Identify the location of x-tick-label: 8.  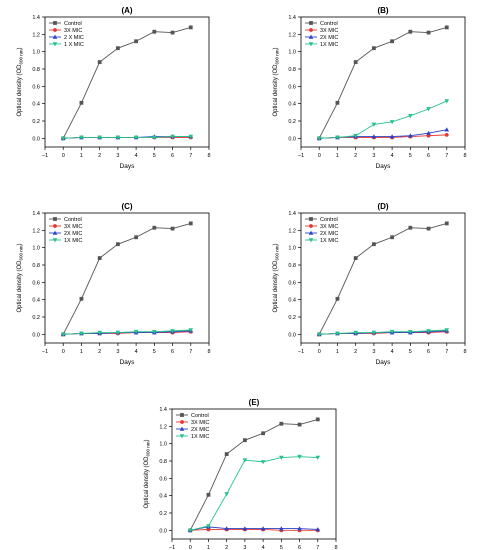
(208, 156).